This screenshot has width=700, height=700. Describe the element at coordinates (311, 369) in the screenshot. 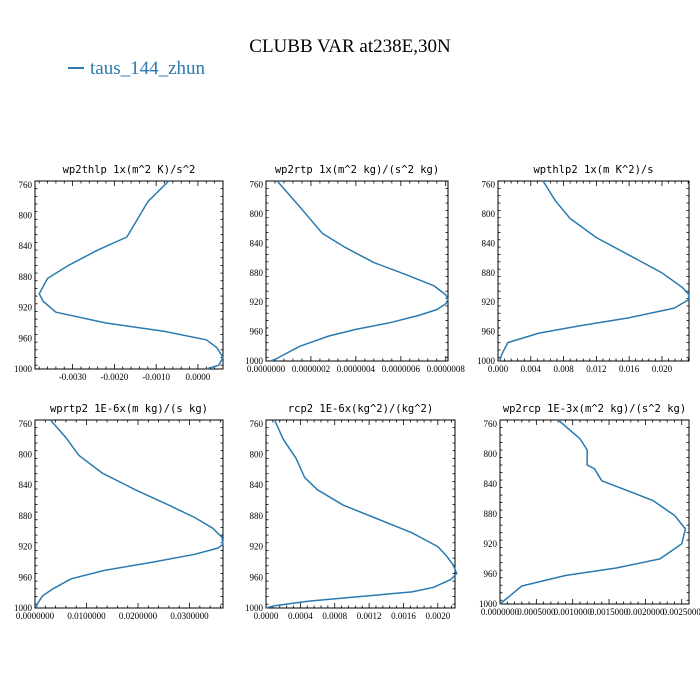

I see `x-tick-label: 0.0000002` at that location.